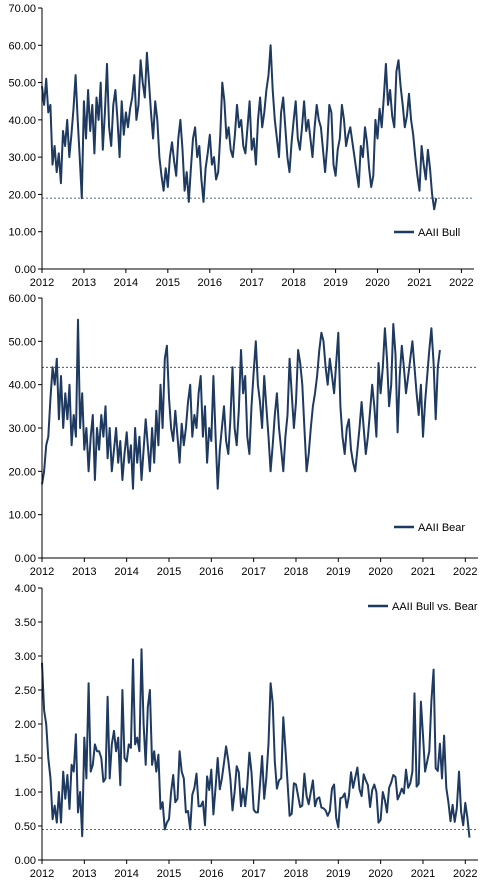 This screenshot has height=884, width=500. Describe the element at coordinates (25, 657) in the screenshot. I see `y-tick-label: 3.00` at that location.